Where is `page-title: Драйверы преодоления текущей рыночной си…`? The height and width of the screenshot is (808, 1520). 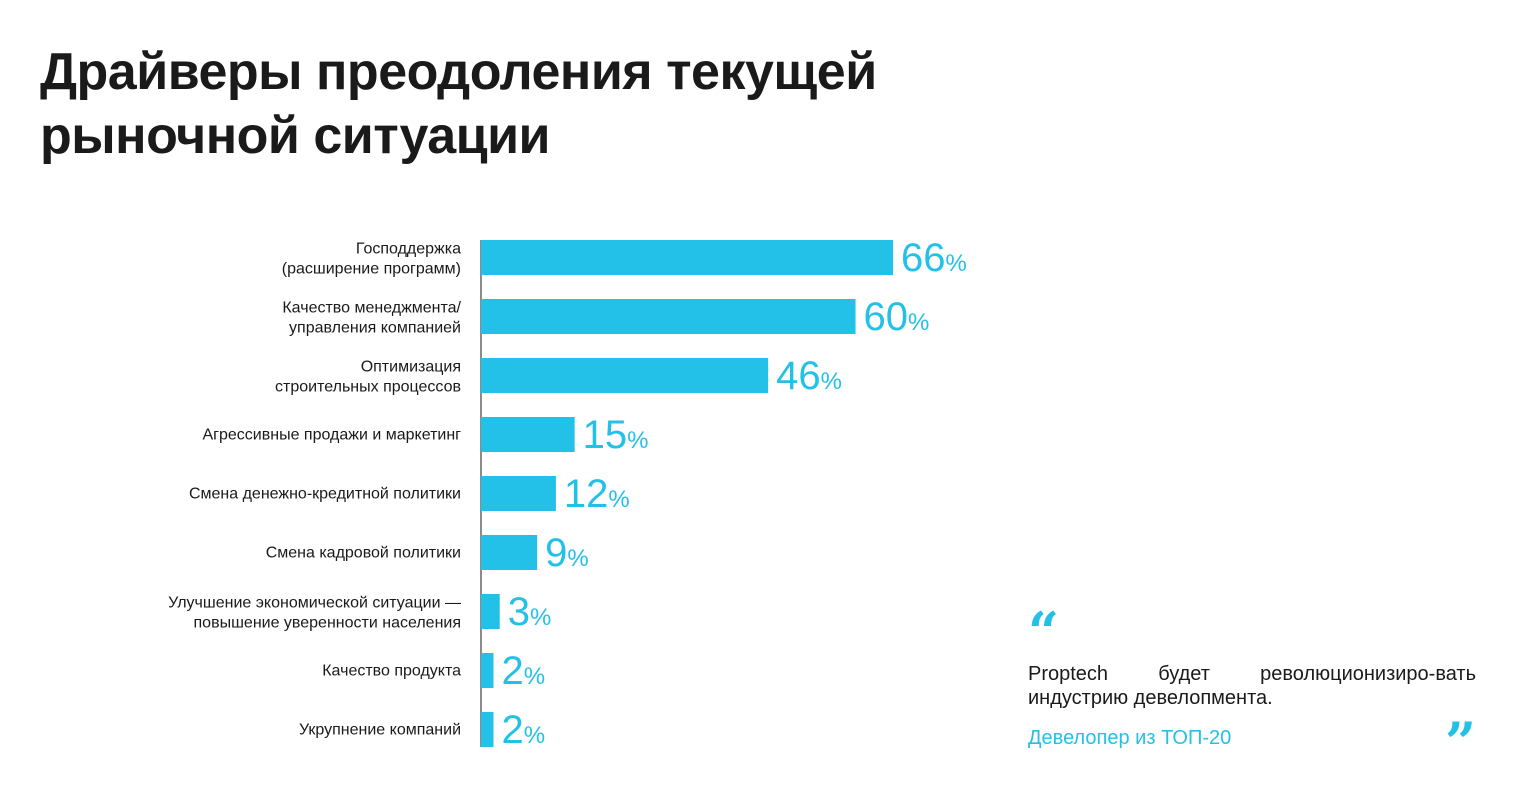
page-title: Драйверы преодоления текущей рыночной си… is located at coordinates (590, 104).